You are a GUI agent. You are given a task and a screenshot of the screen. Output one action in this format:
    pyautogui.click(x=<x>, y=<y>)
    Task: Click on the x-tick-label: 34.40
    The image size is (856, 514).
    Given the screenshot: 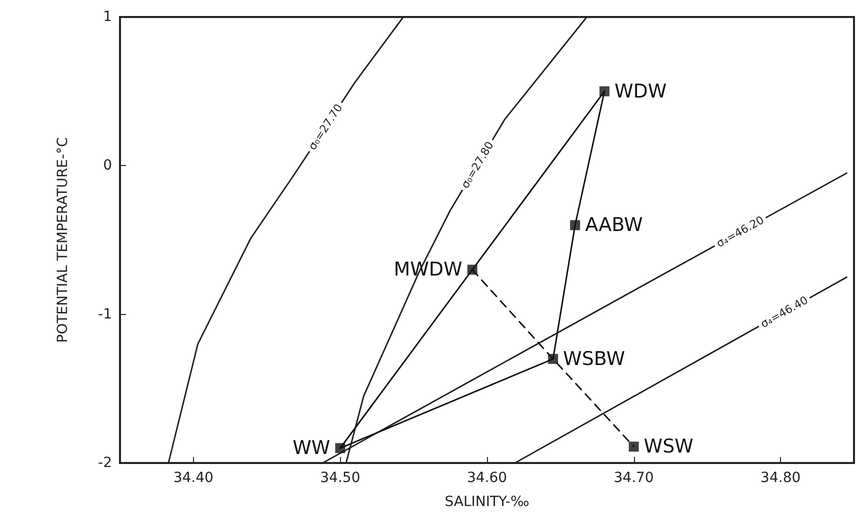 What is the action you would take?
    pyautogui.click(x=193, y=478)
    